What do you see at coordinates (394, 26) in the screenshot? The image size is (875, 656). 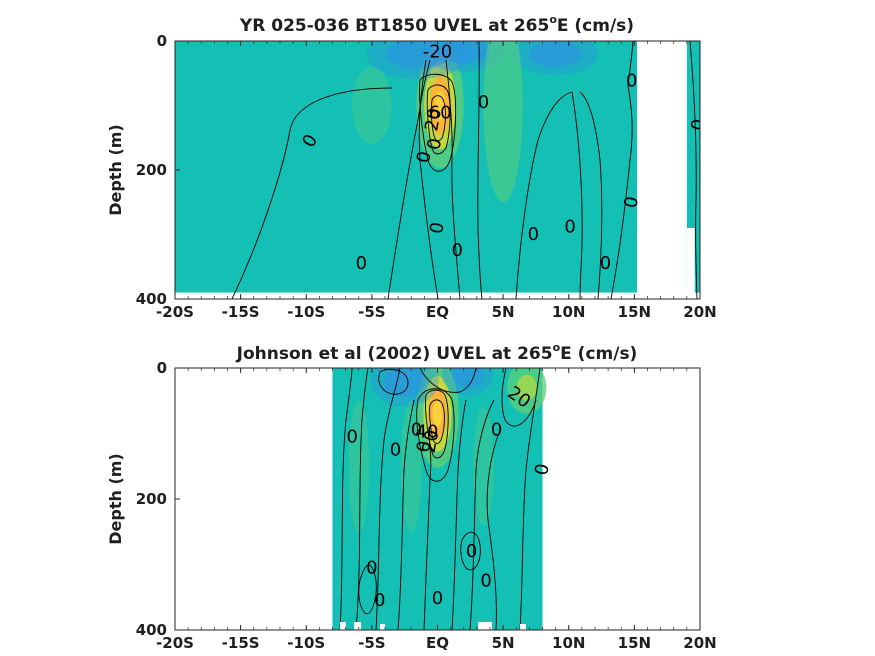 I see `top-title-main: YR 025-036 BT1850 UVEL at 265` at bounding box center [394, 26].